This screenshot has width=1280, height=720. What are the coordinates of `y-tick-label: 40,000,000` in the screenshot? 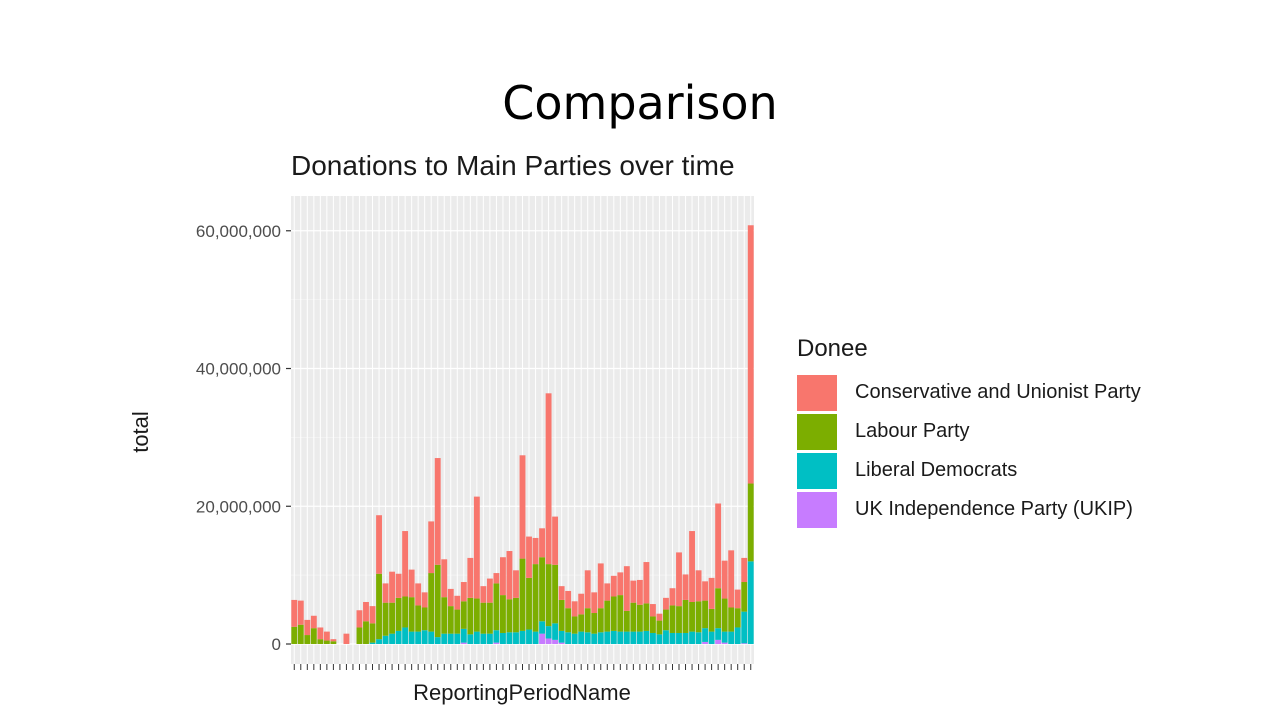 It's located at (238, 369).